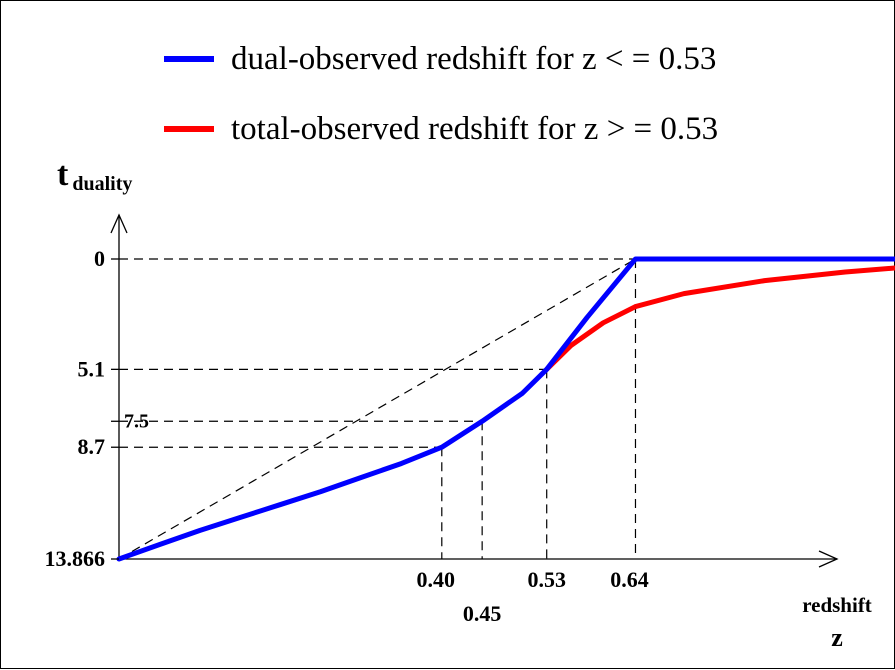  I want to click on x-tick-label-3: 0.64, so click(629, 579).